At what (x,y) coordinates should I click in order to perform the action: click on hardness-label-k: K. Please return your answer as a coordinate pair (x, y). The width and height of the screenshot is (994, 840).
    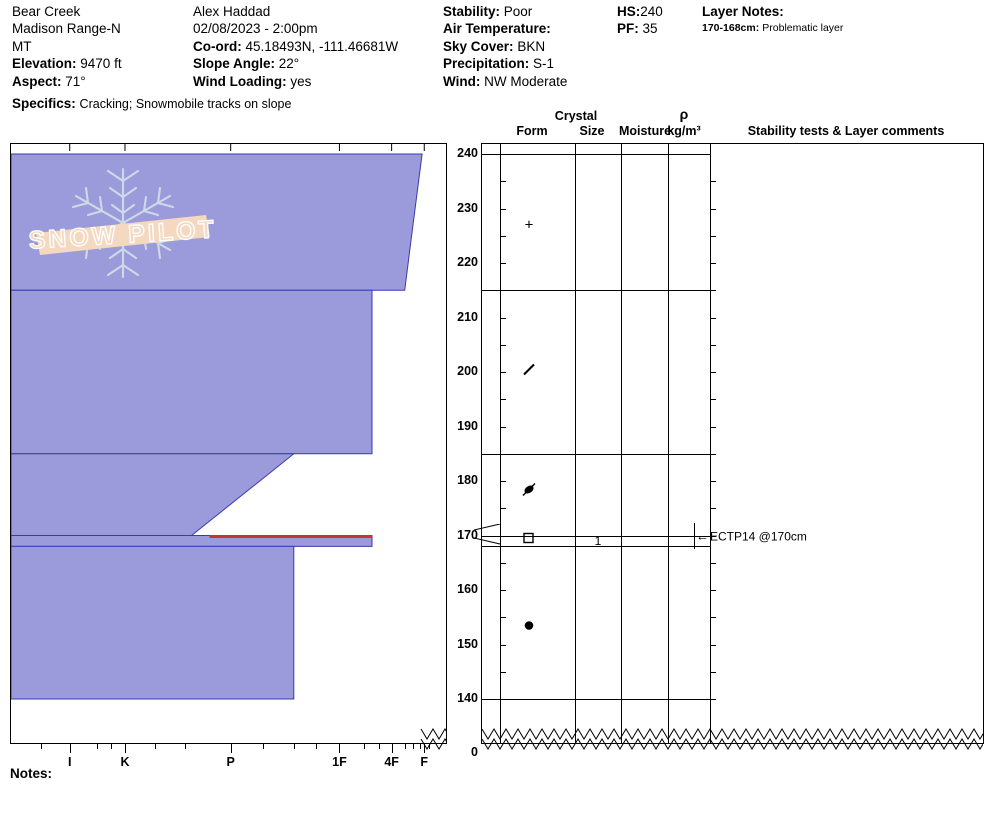
    Looking at the image, I should click on (125, 762).